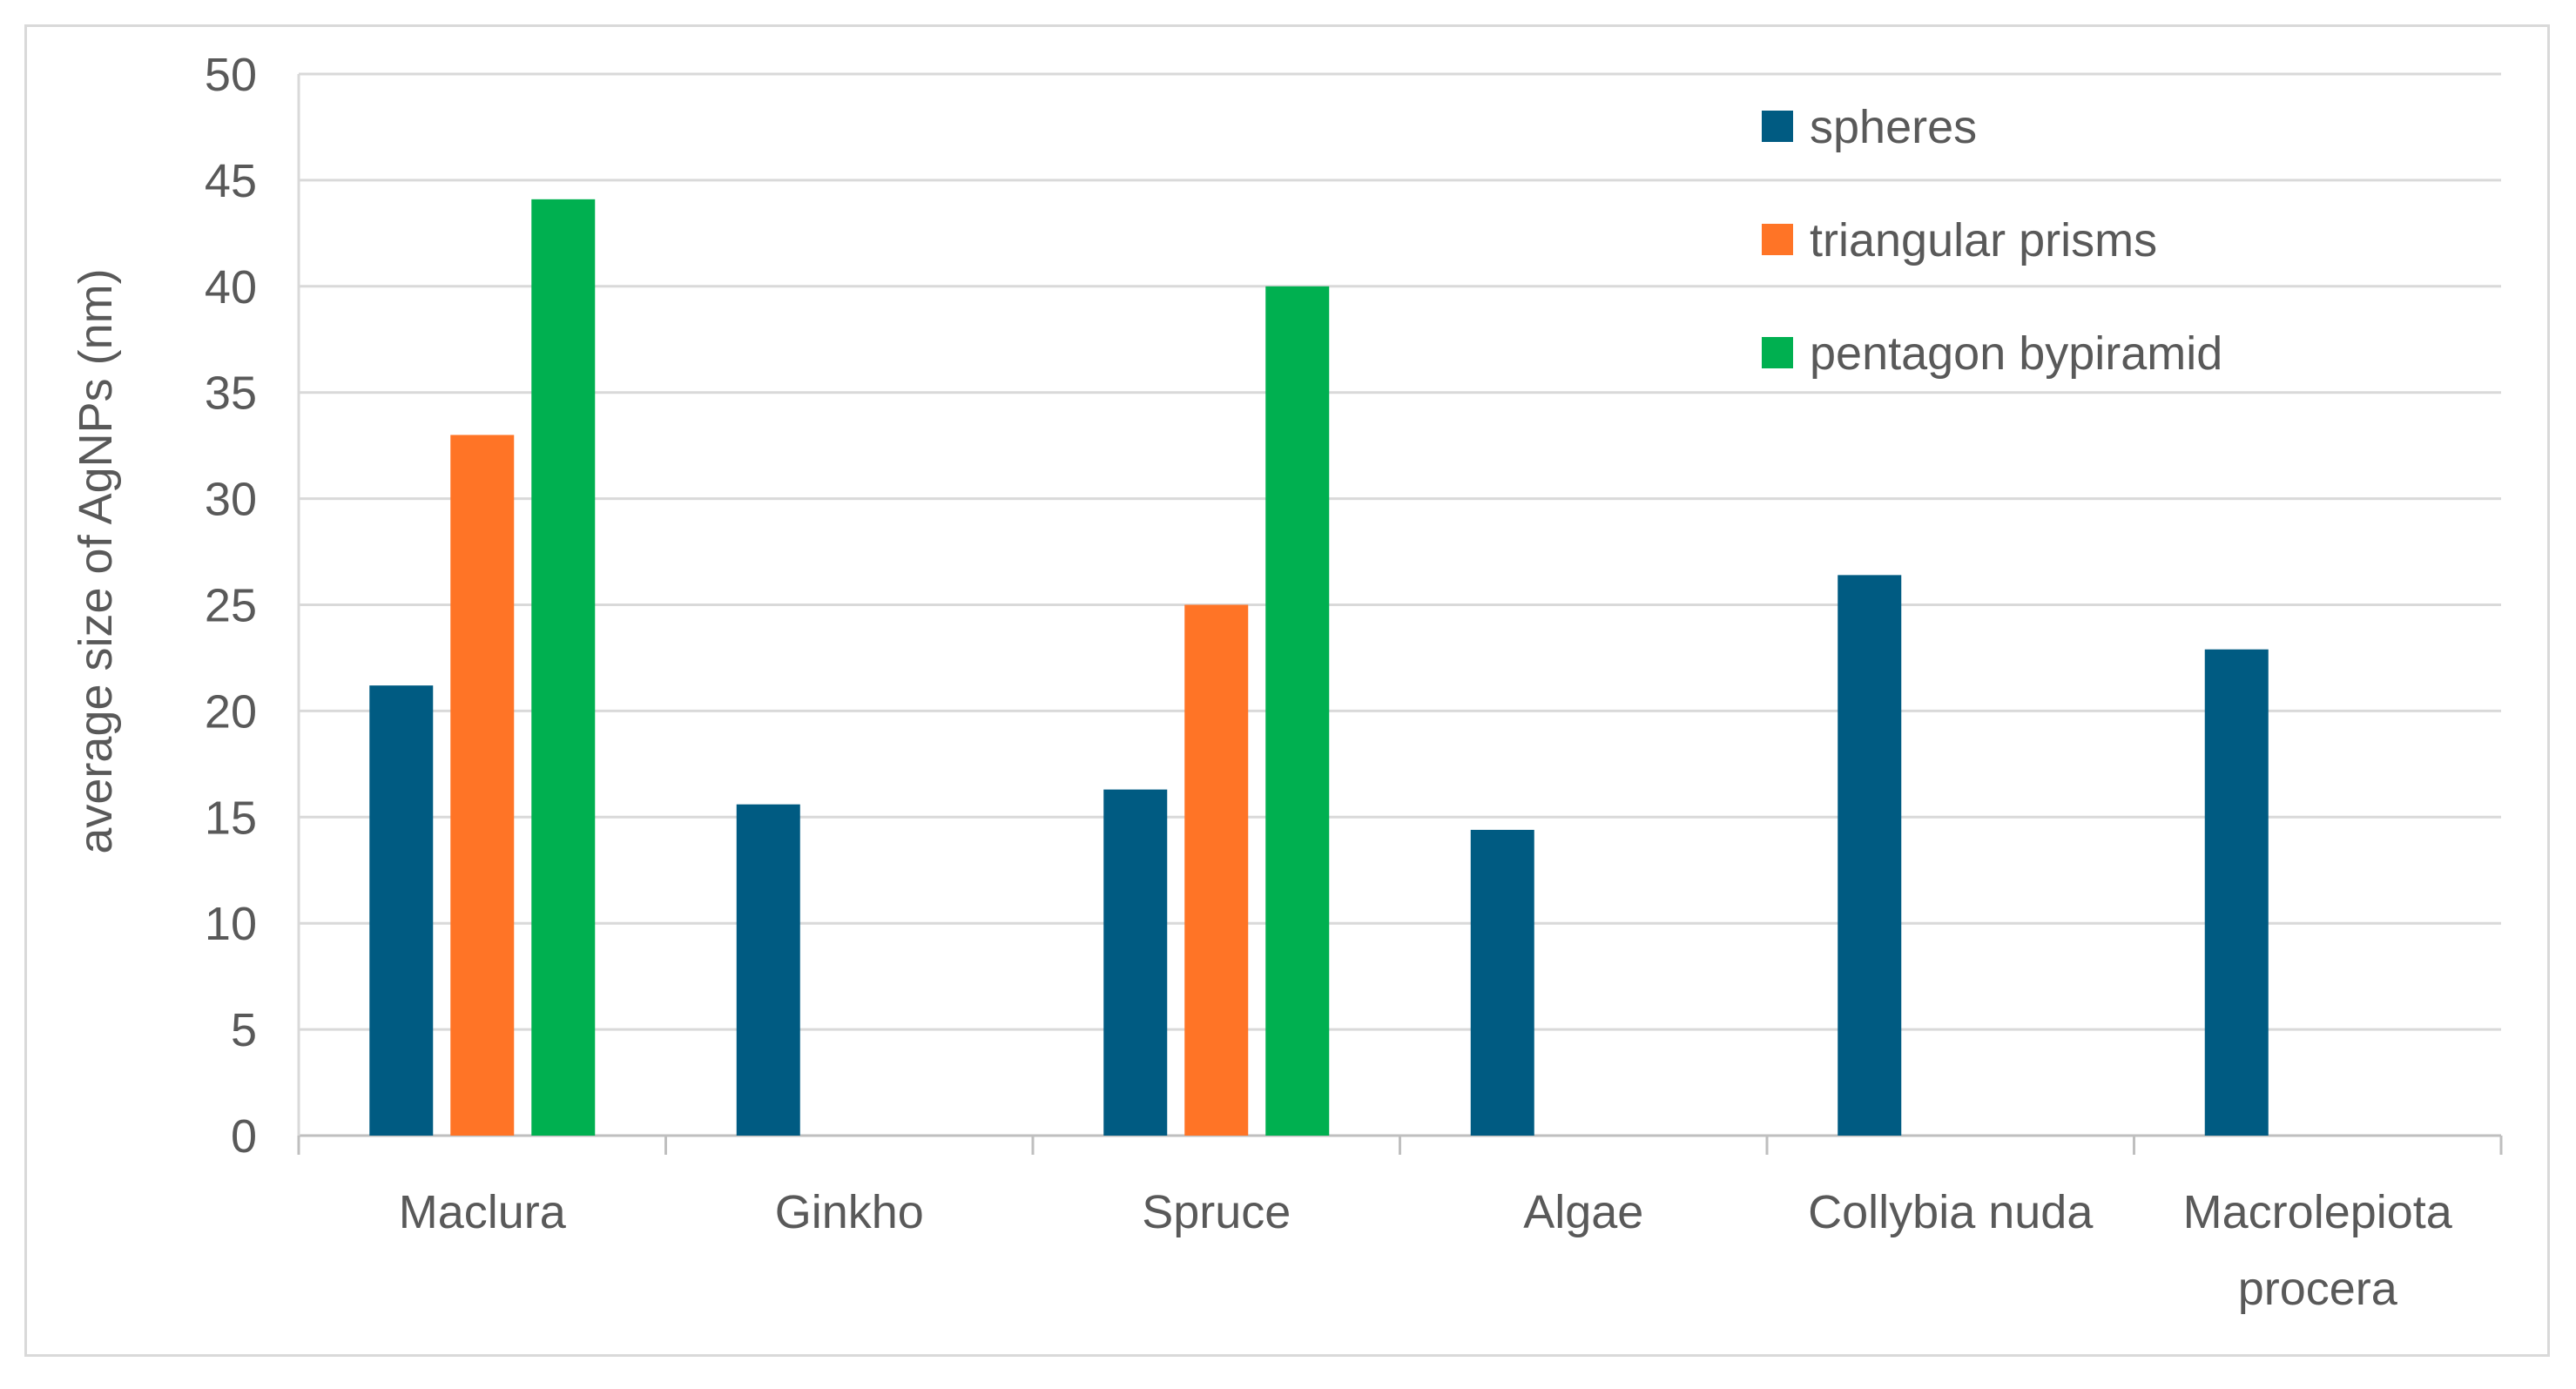  Describe the element at coordinates (1983, 240) in the screenshot. I see `legend-label: triangular prisms` at that location.